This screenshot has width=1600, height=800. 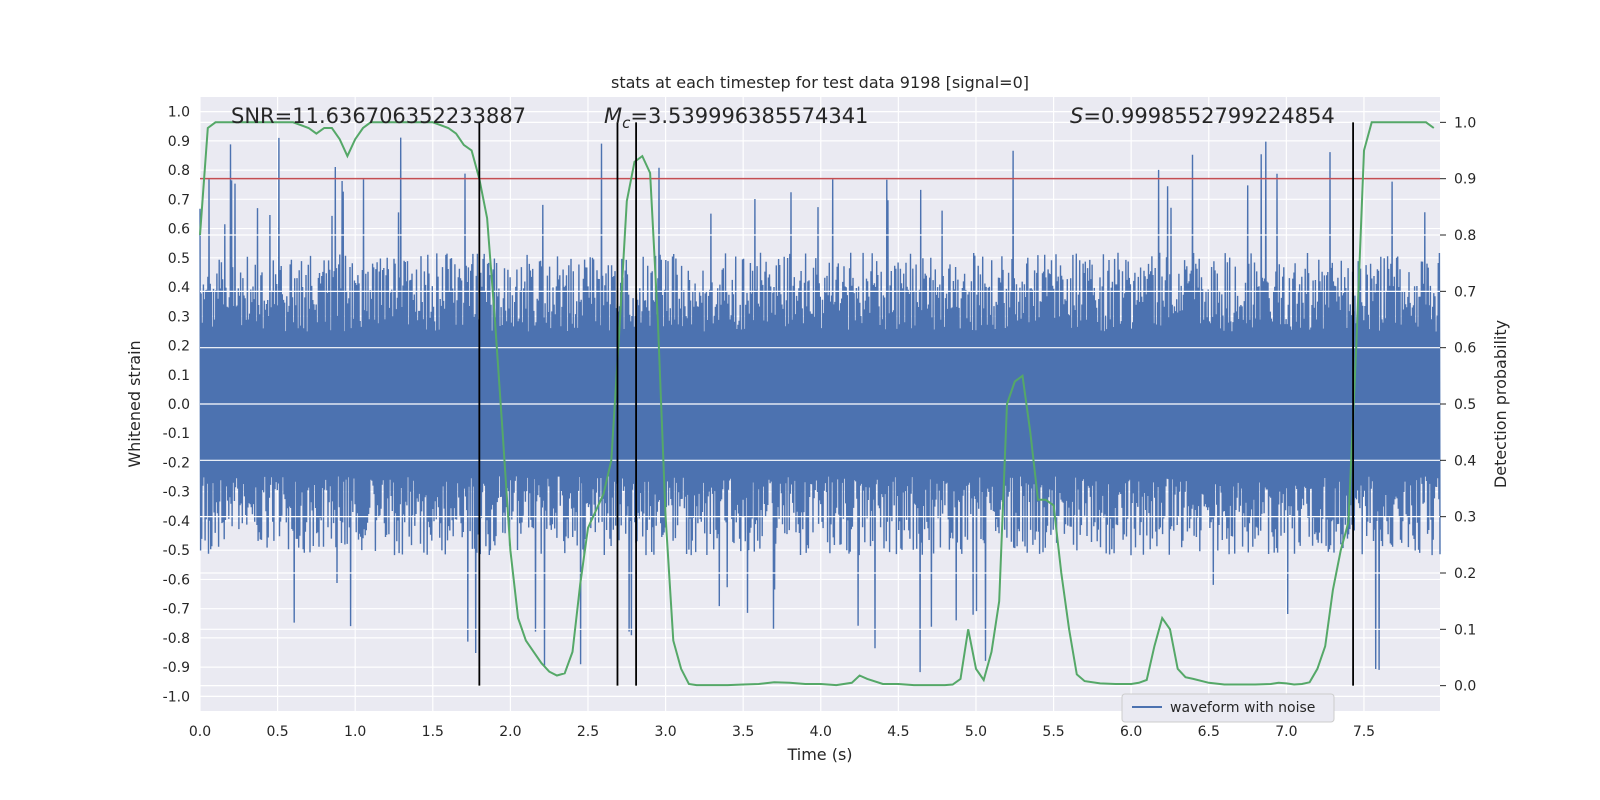 What do you see at coordinates (1131, 732) in the screenshot?
I see `x-tick-label: 6.0` at bounding box center [1131, 732].